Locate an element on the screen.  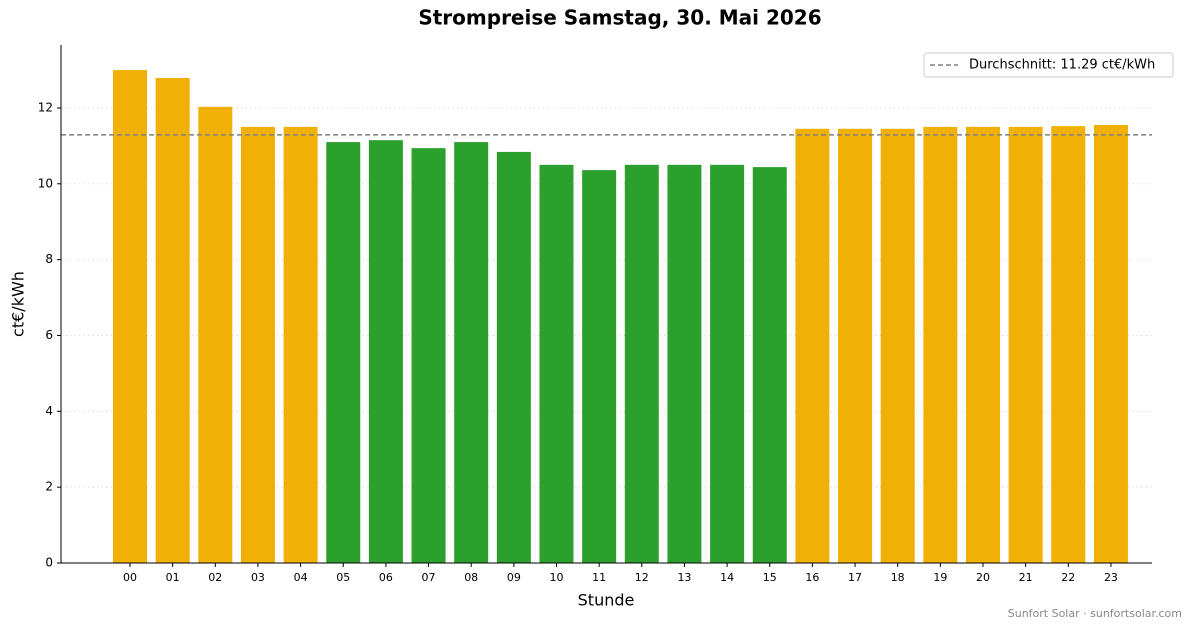
x-tick-label: 15 is located at coordinates (770, 577).